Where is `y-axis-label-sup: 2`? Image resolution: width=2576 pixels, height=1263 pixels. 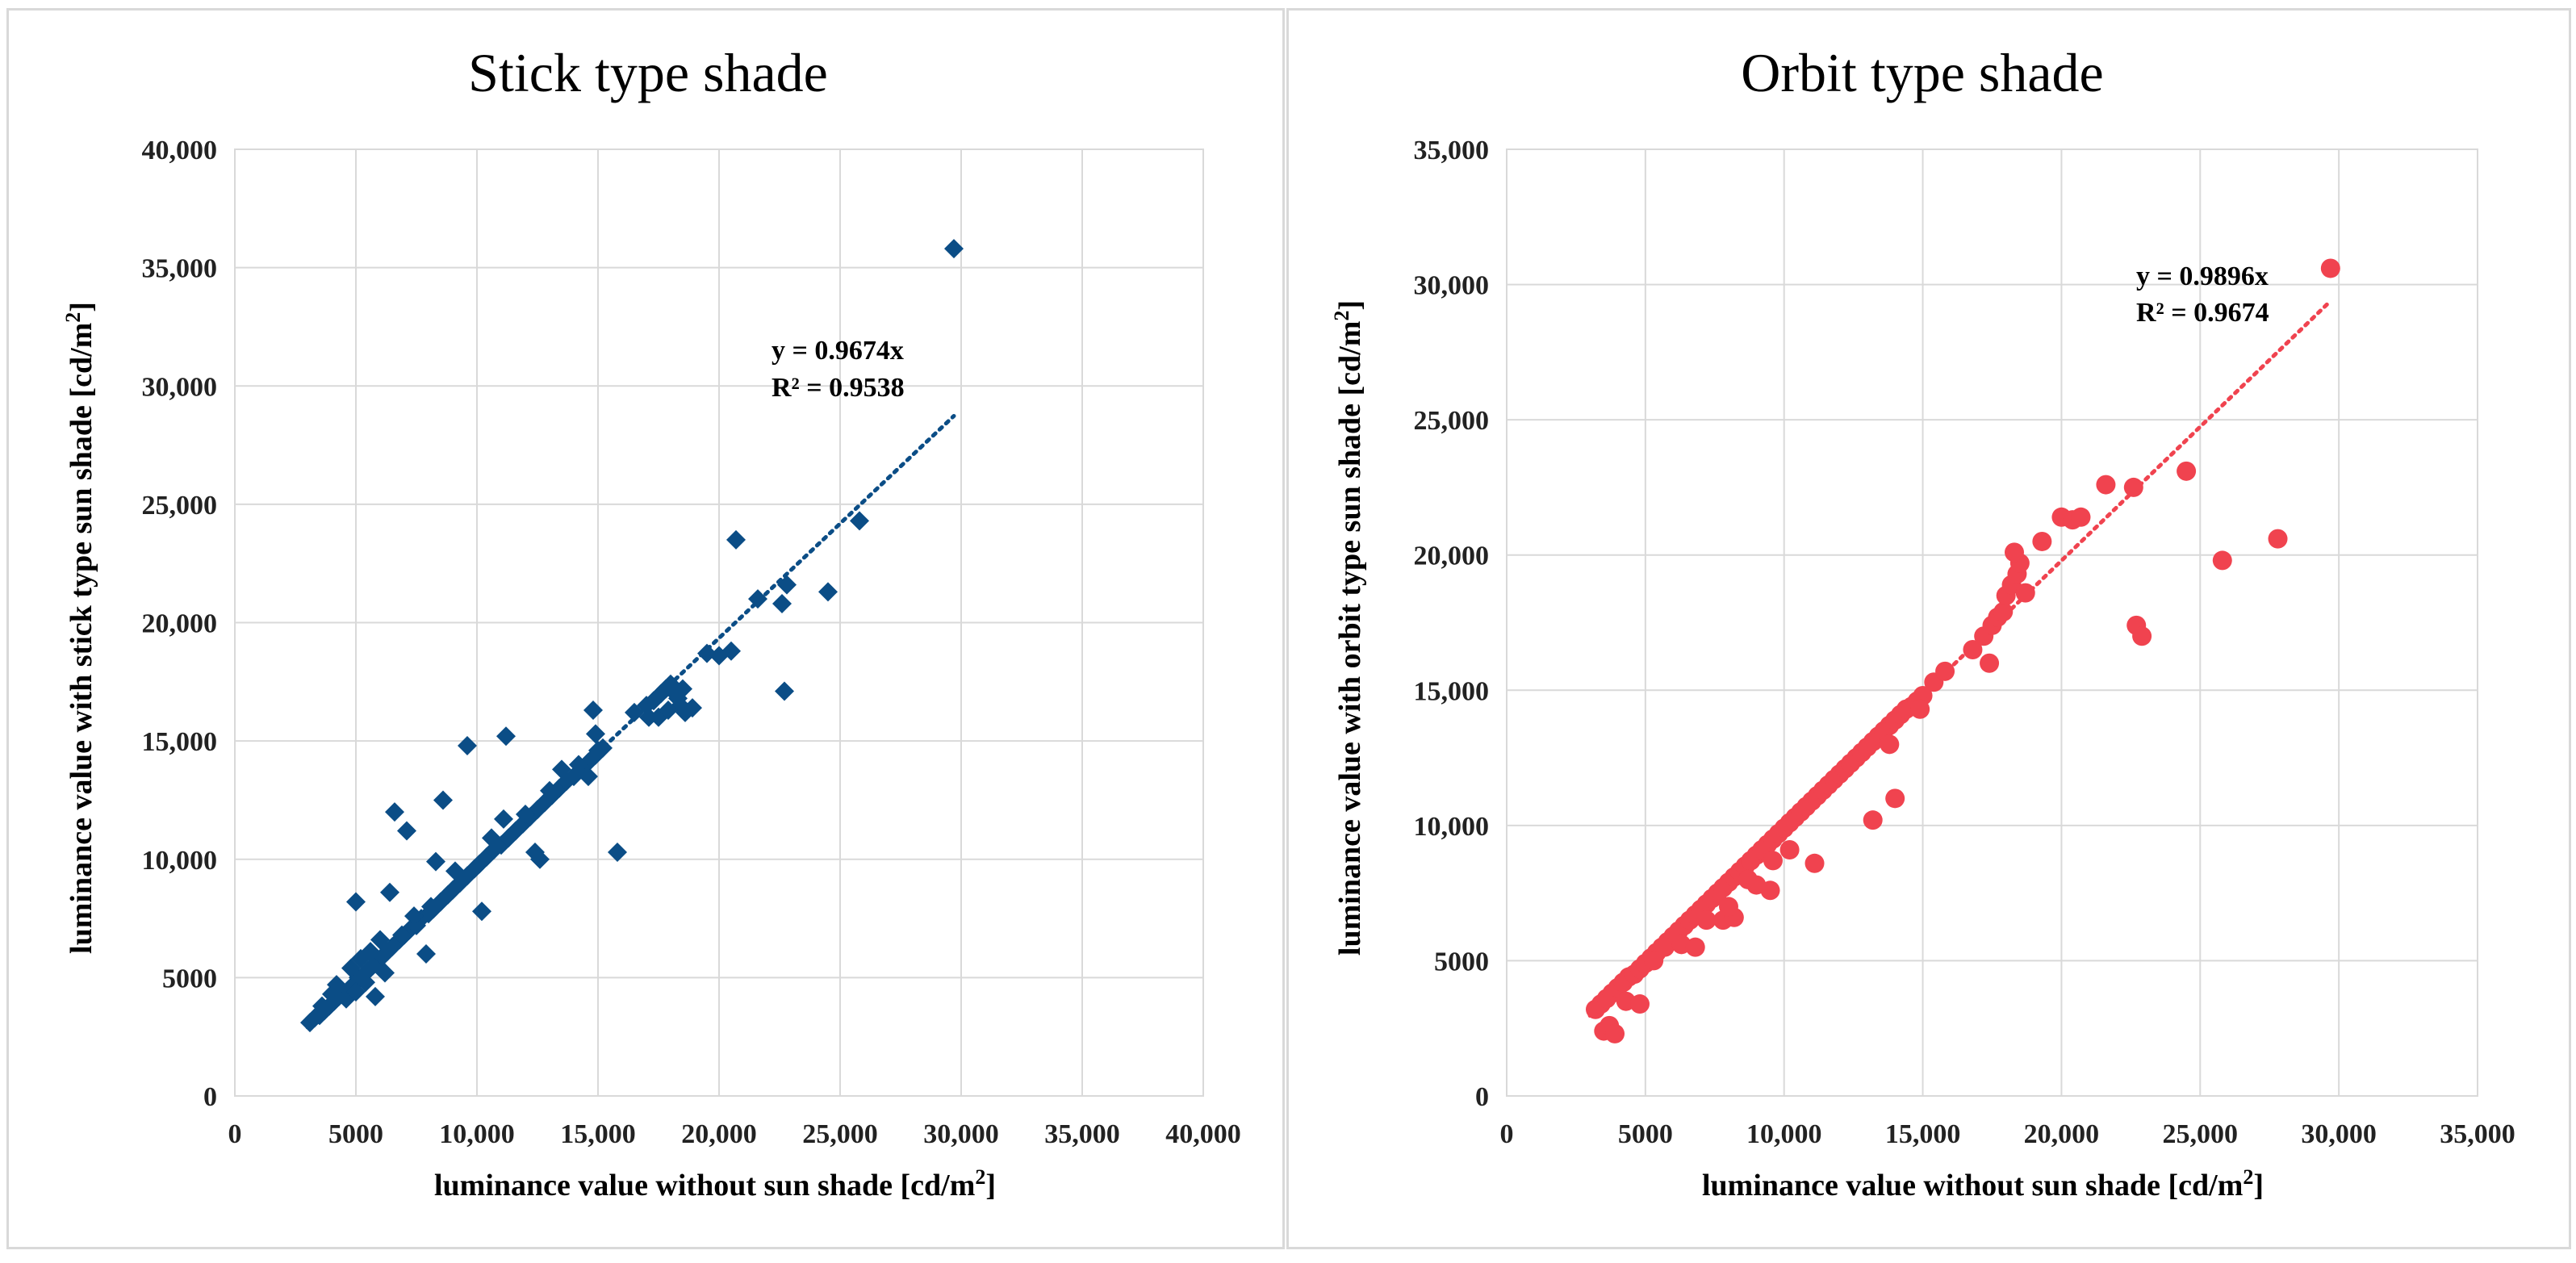 y-axis-label-sup: 2 is located at coordinates (1341, 316).